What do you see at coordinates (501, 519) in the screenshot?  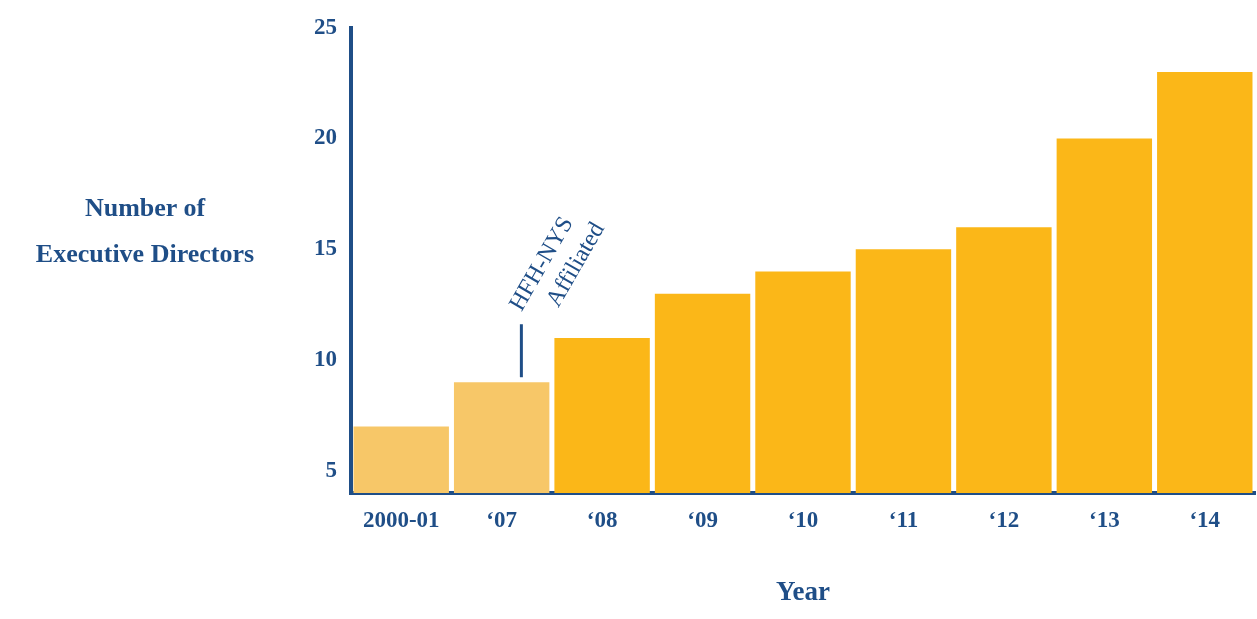 I see `x-tick-label: ‘07` at bounding box center [501, 519].